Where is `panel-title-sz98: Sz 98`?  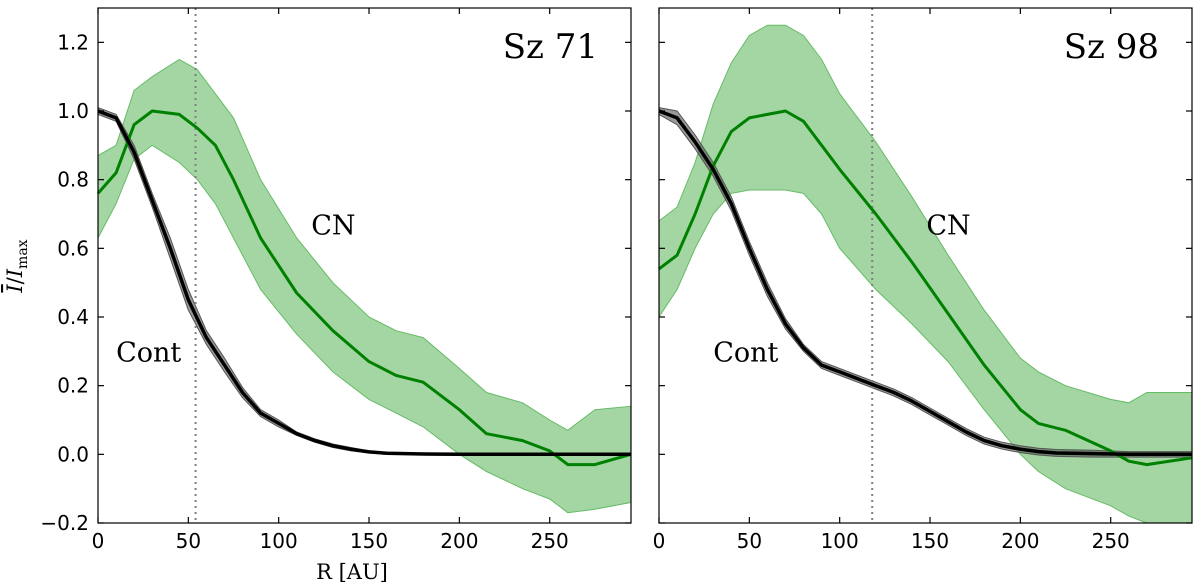 panel-title-sz98: Sz 98 is located at coordinates (1111, 47).